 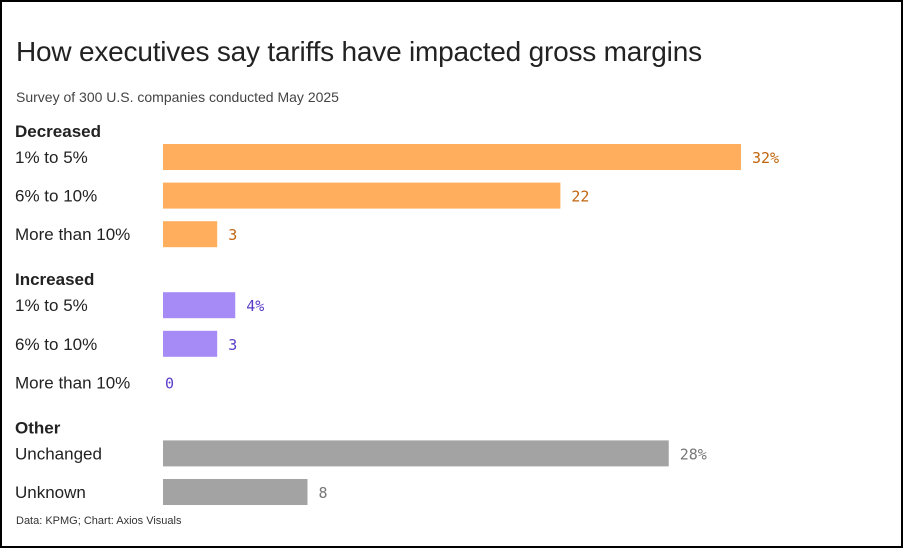 I want to click on category-label: Unknown, so click(x=50, y=492).